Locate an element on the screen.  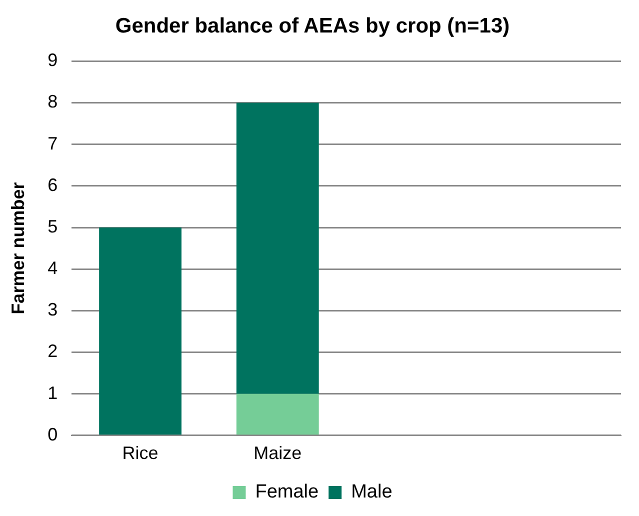
x-tick-label: Maize is located at coordinates (278, 453).